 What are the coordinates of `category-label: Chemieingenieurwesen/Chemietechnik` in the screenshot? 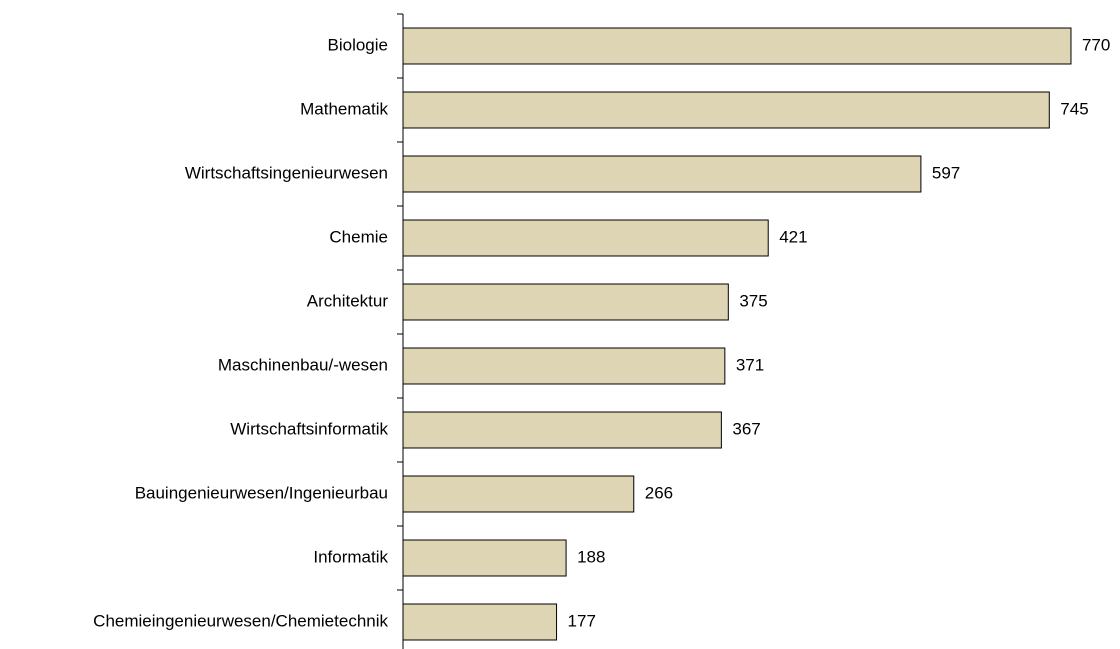 It's located at (240, 620).